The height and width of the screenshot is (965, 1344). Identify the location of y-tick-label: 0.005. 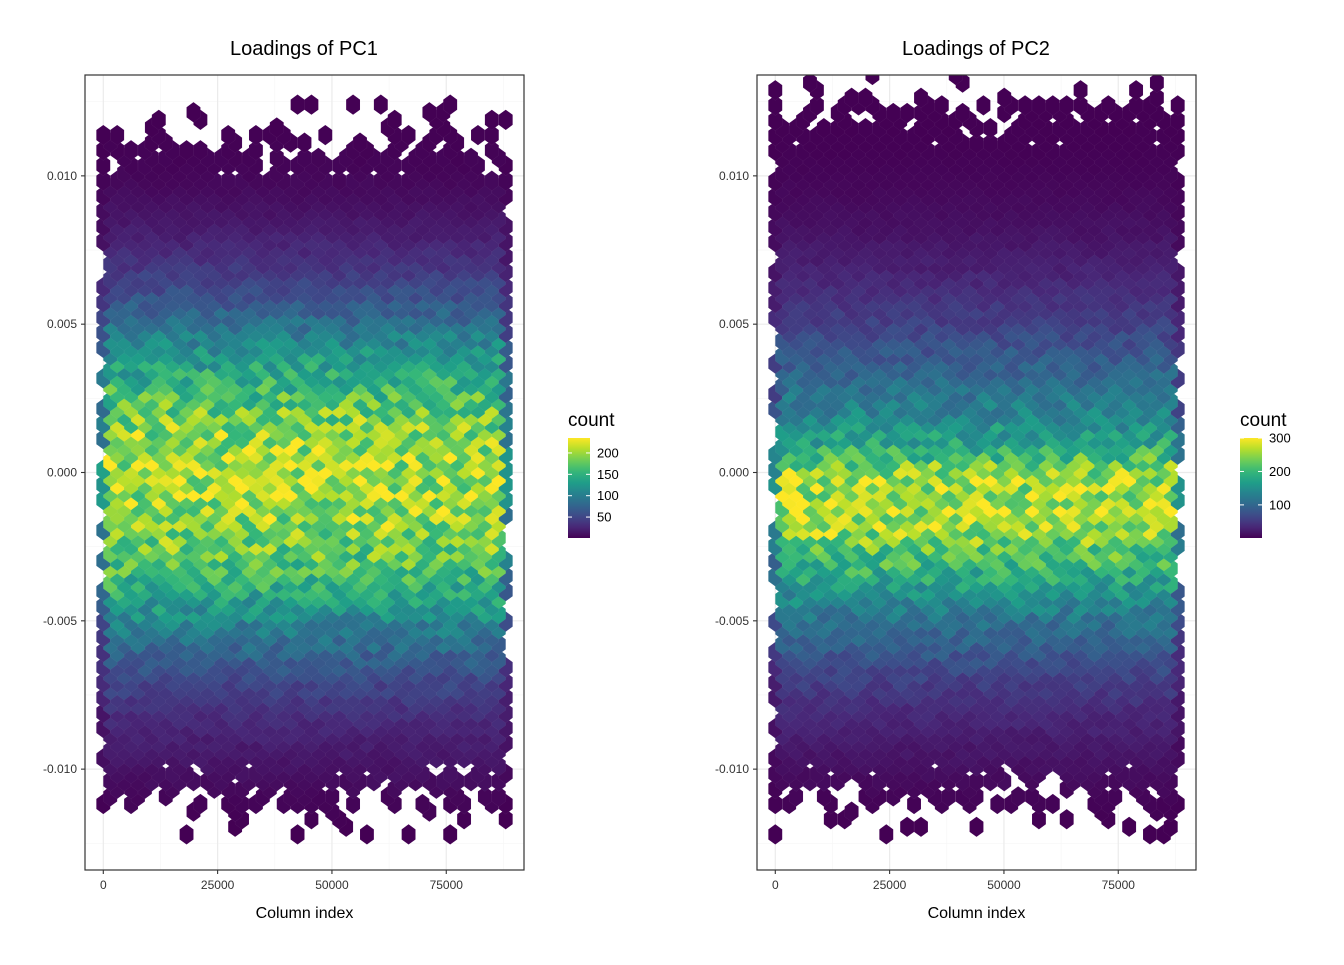
(62, 324).